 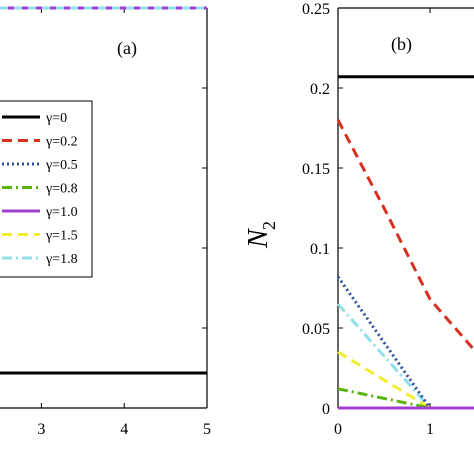 What do you see at coordinates (320, 89) in the screenshot?
I see `panel-b-ytick-label: 0.2` at bounding box center [320, 89].